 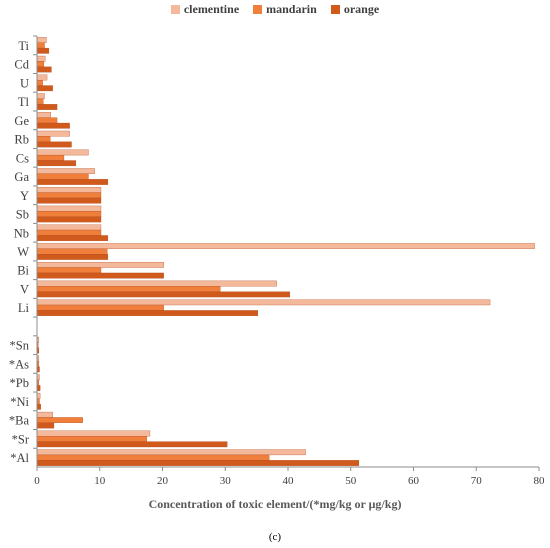 I want to click on bar-orange-star-al, so click(x=198, y=463).